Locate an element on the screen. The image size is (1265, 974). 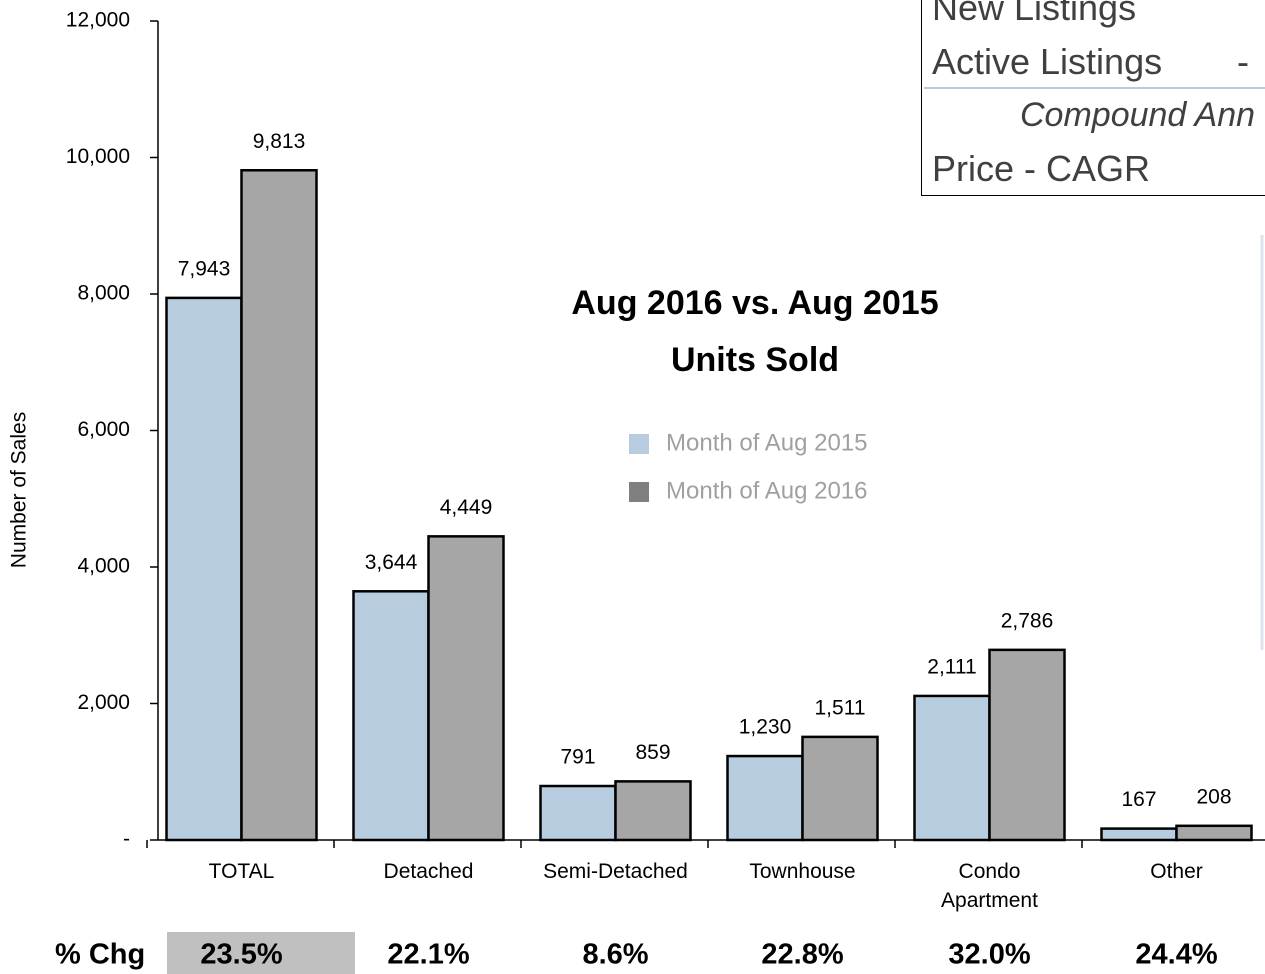
data-label: 791 is located at coordinates (577, 757).